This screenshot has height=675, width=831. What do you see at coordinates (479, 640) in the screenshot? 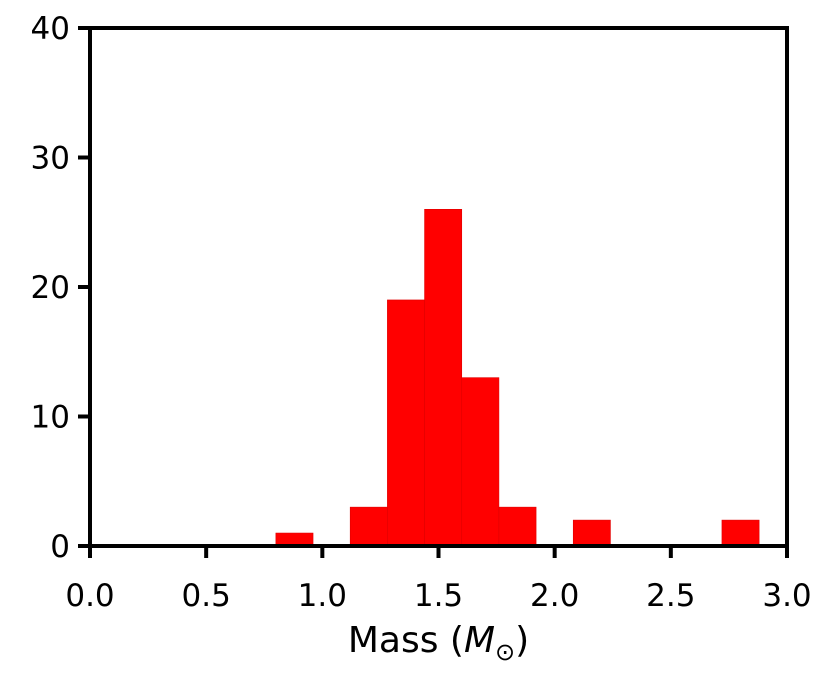
I see `x-axis-title-symbol: M` at bounding box center [479, 640].